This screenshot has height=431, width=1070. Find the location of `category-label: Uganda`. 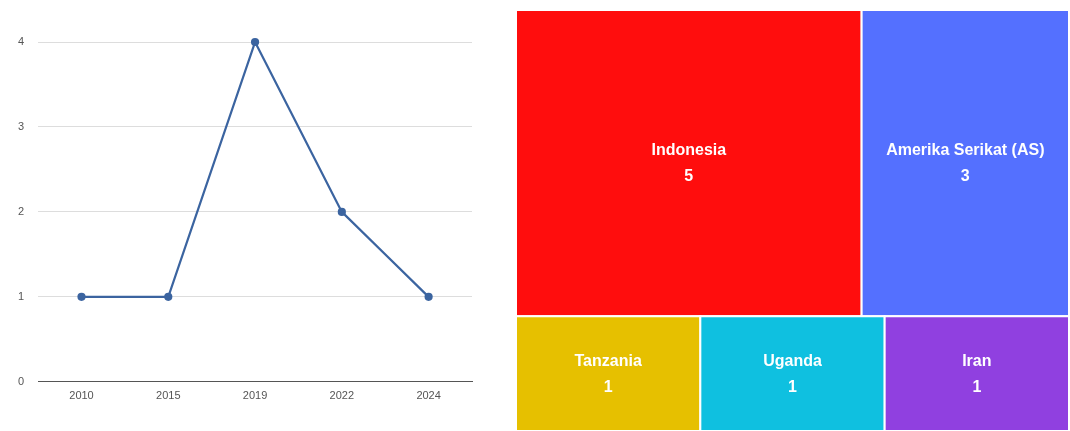

category-label: Uganda is located at coordinates (792, 360).